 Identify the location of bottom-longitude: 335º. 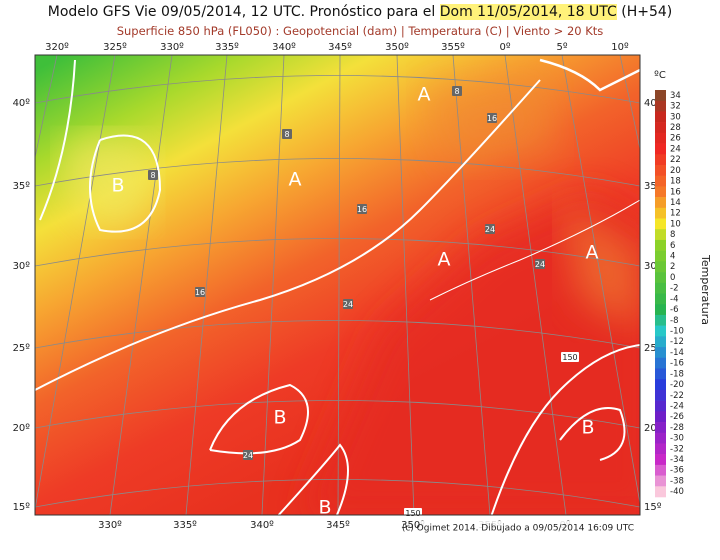
(185, 525).